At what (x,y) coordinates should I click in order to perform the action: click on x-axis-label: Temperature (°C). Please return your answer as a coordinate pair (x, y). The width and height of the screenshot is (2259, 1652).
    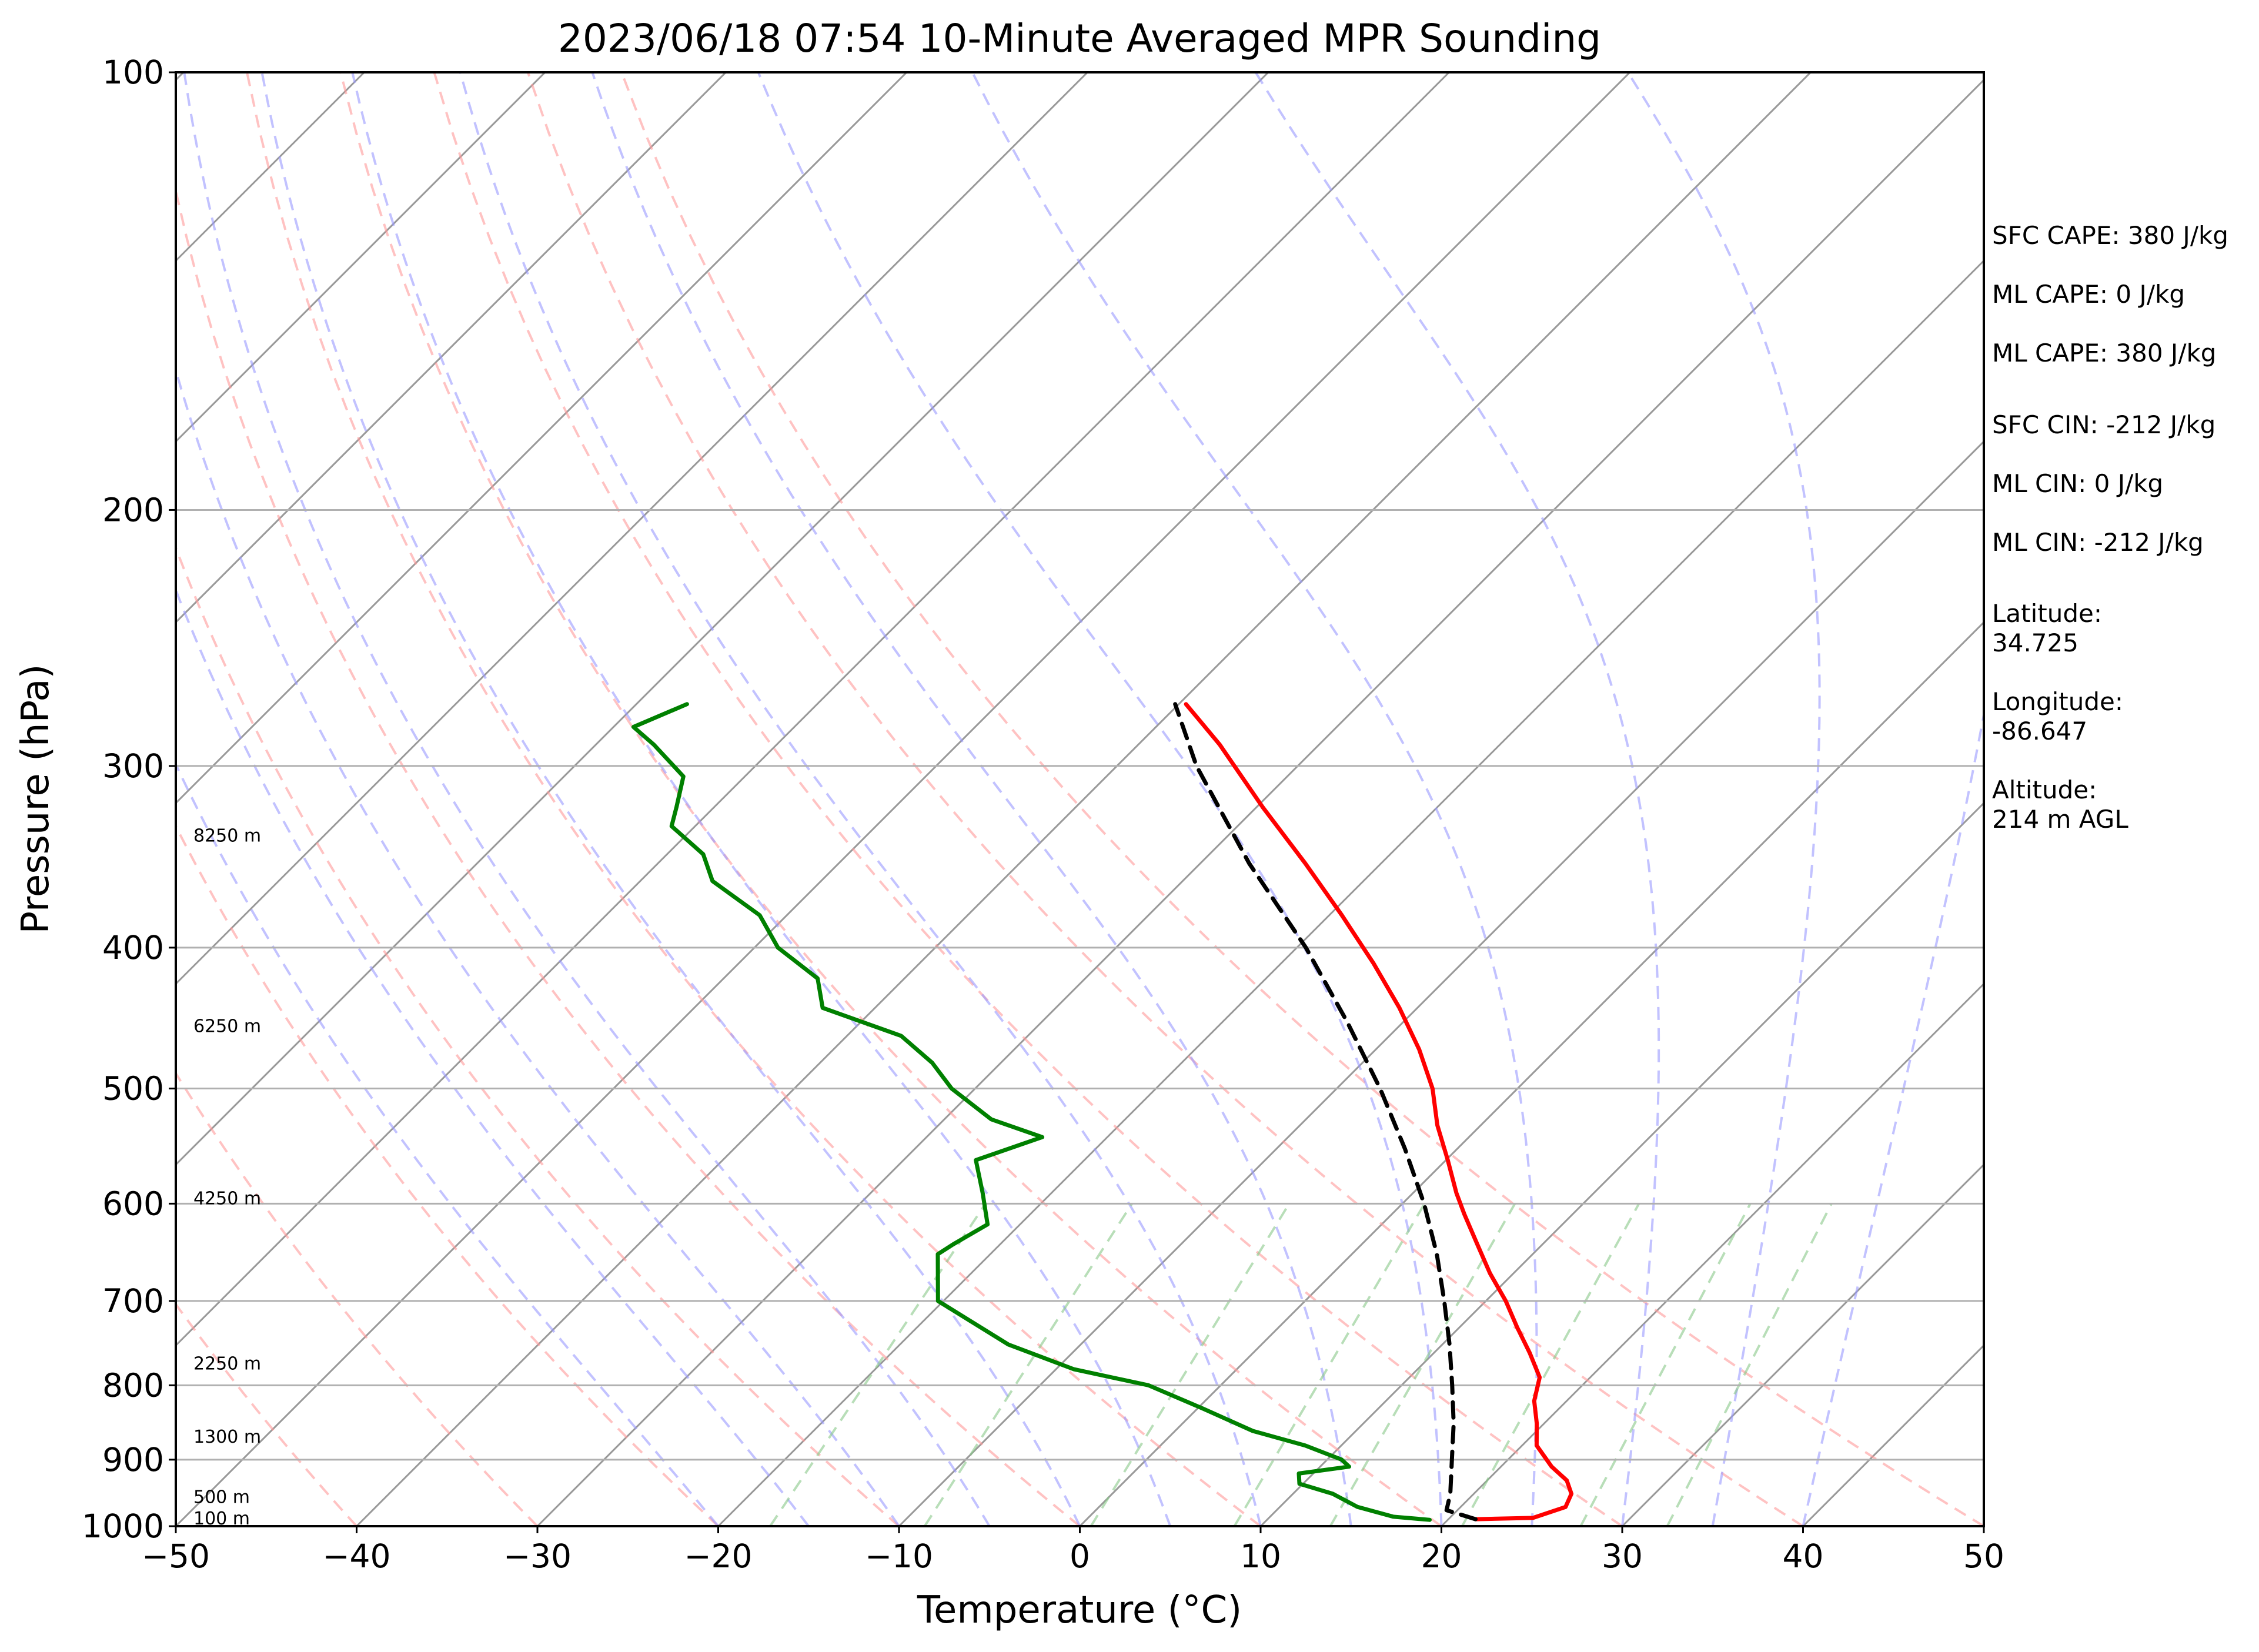
    Looking at the image, I should click on (1079, 1610).